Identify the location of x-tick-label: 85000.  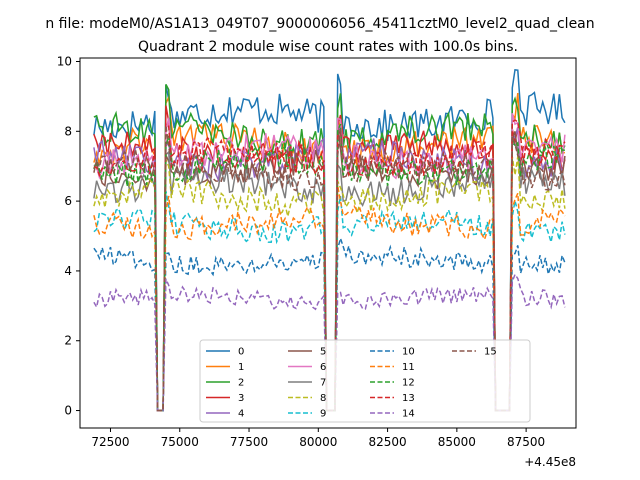
(457, 442).